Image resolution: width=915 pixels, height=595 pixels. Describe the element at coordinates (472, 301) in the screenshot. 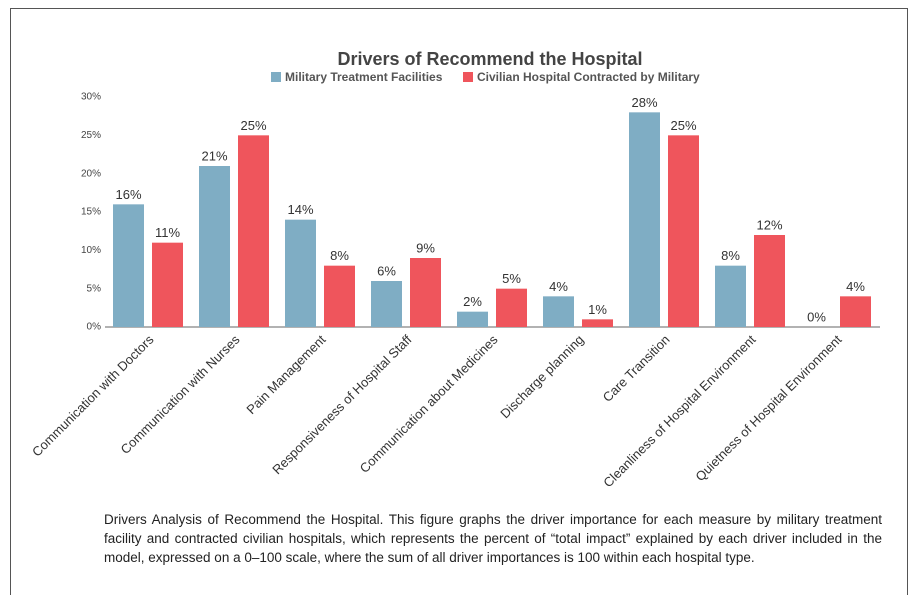

I see `value-label: 2%` at that location.